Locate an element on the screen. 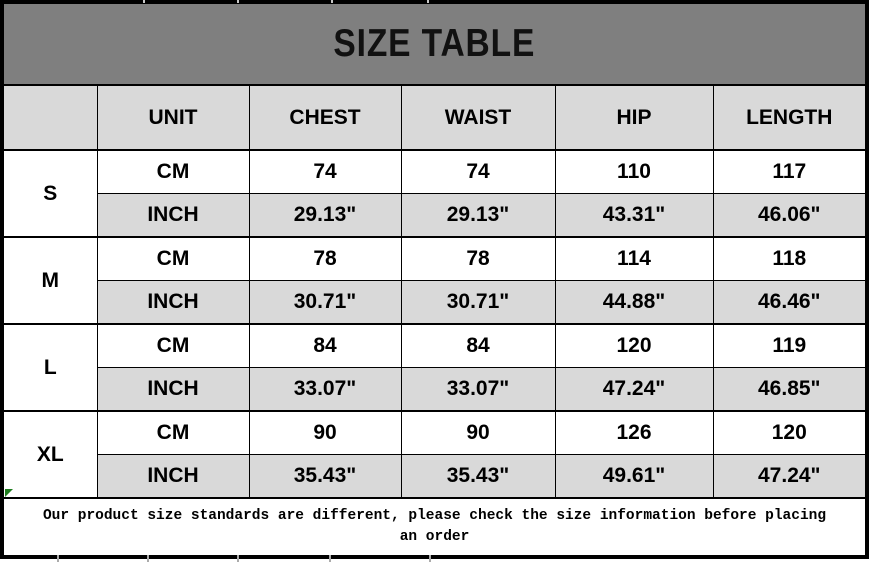 This screenshot has height=562, width=871. value-cell: 43.31" is located at coordinates (634, 215).